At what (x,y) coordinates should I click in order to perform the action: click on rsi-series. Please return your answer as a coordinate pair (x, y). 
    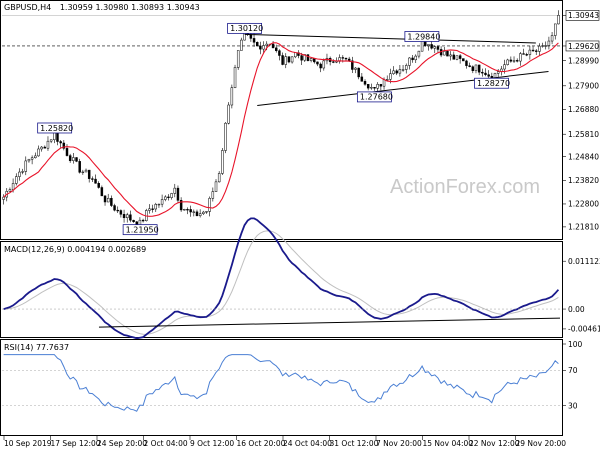
    Looking at the image, I should click on (281, 383).